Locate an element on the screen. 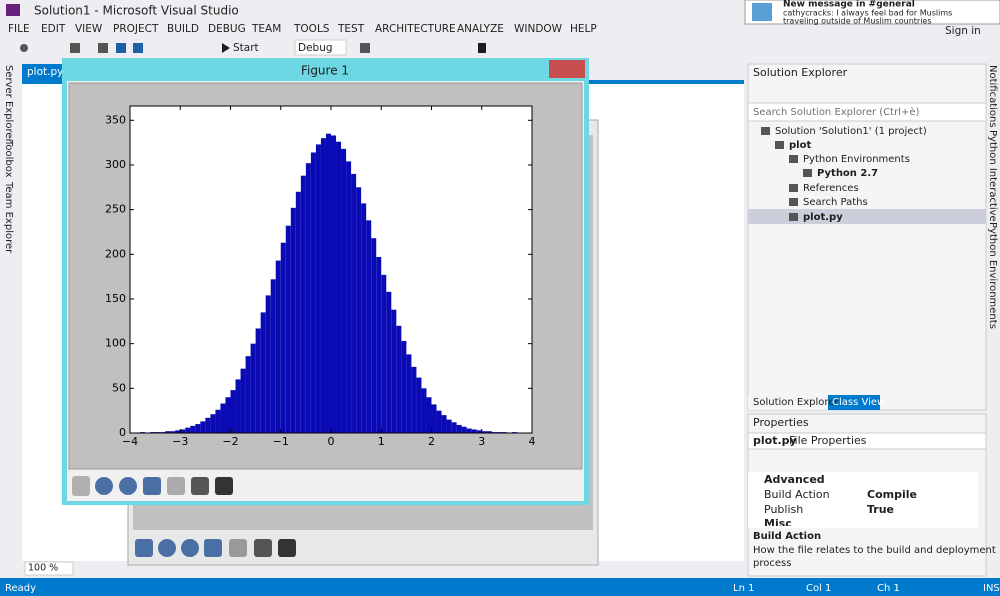 Image resolution: width=1000 pixels, height=596 pixels. y-tick-label: 300 is located at coordinates (115, 164).